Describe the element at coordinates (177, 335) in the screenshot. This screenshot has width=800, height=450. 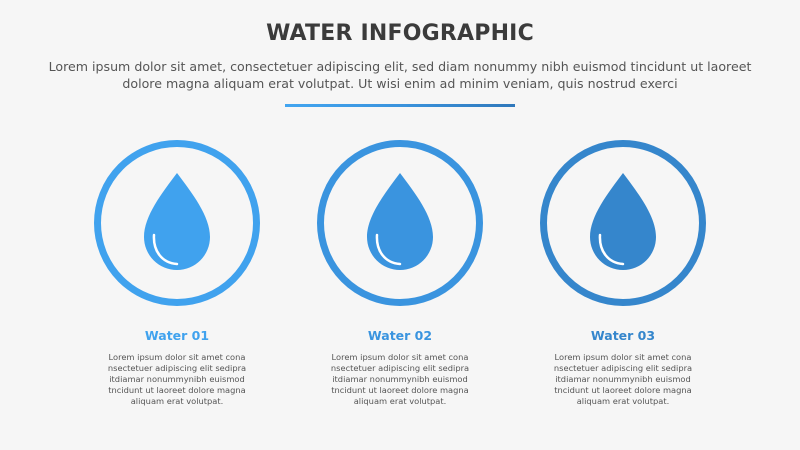
I see `step-label: Water 01` at that location.